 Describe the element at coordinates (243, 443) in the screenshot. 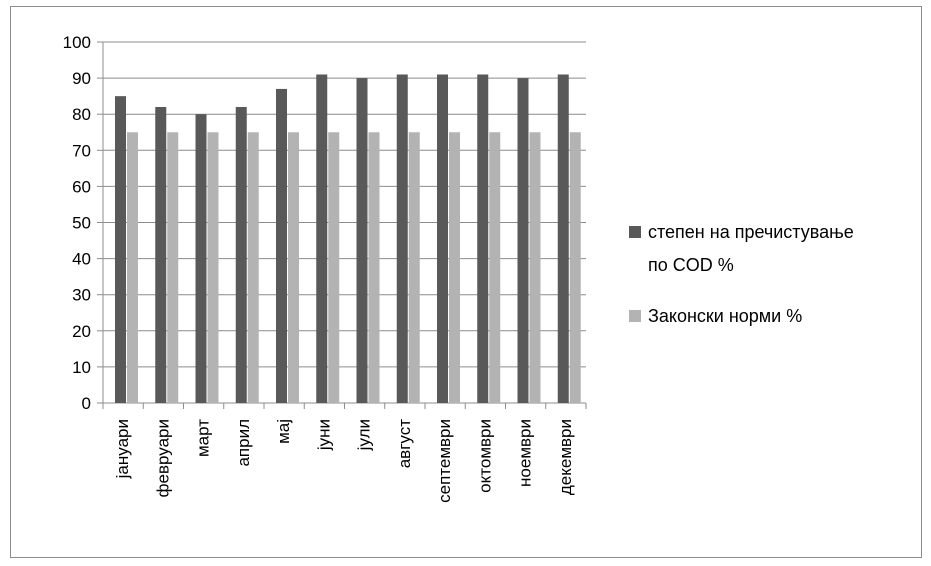

I see `x-category-label: април` at that location.